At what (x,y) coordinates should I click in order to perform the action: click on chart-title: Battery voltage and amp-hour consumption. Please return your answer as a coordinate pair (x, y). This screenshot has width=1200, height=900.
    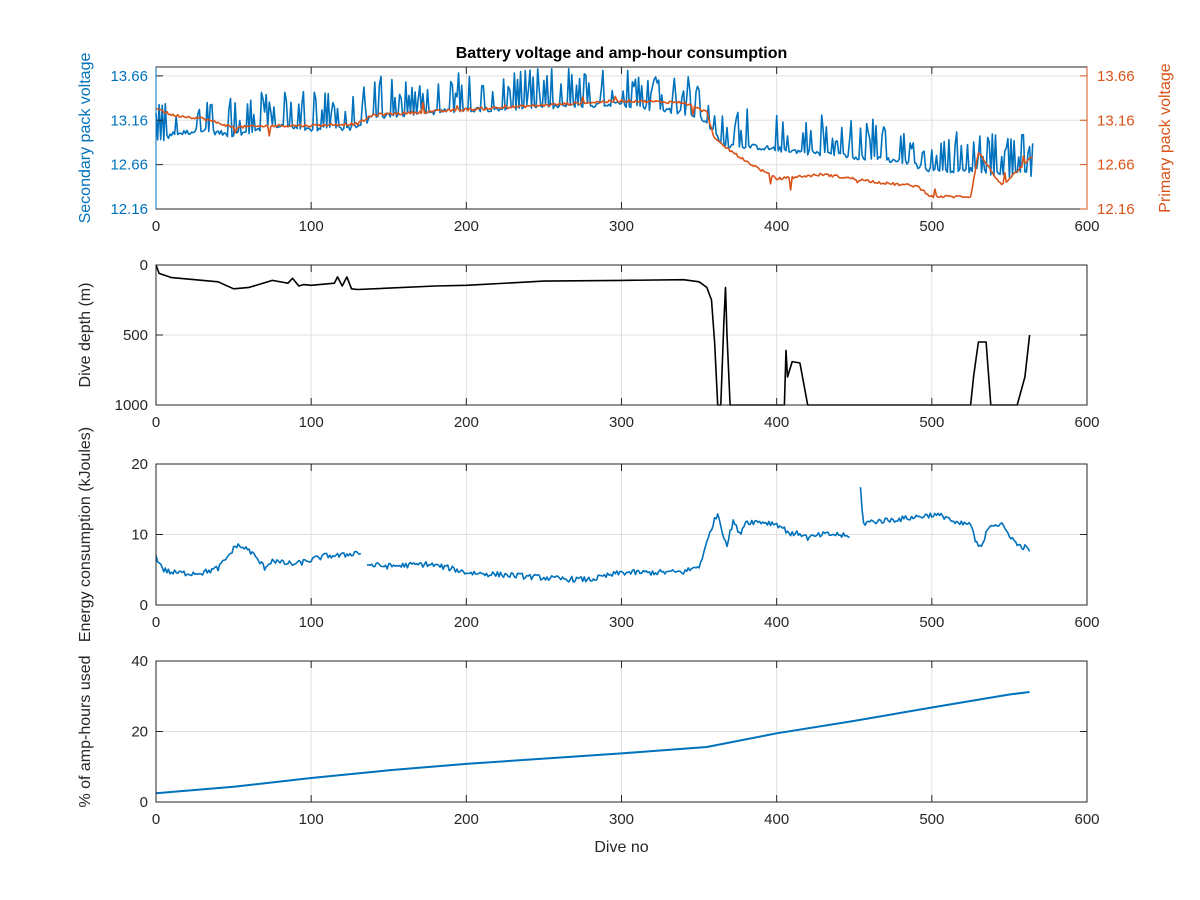
    Looking at the image, I should click on (622, 53).